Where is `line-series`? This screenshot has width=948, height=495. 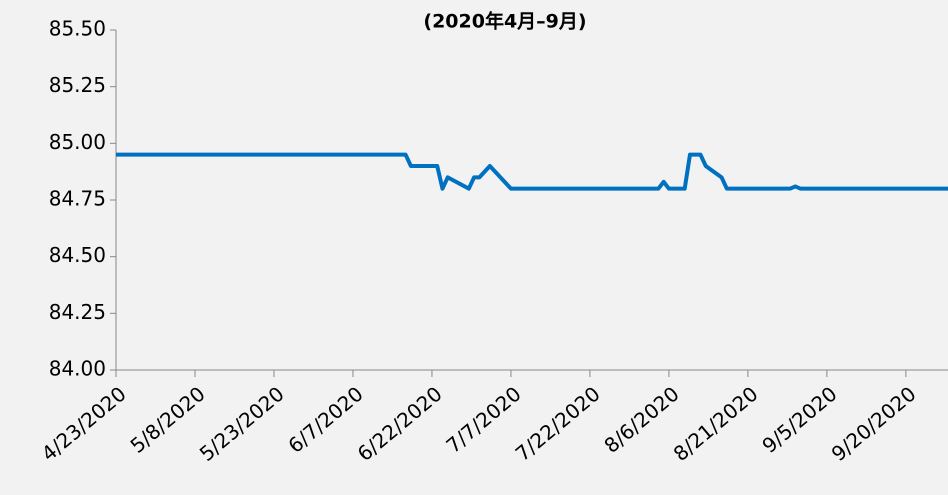
line-series is located at coordinates (532, 171).